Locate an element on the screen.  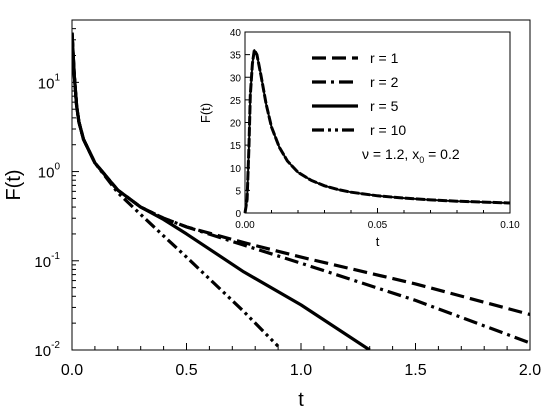
y-tick-exp: 1 is located at coordinates (57, 77).